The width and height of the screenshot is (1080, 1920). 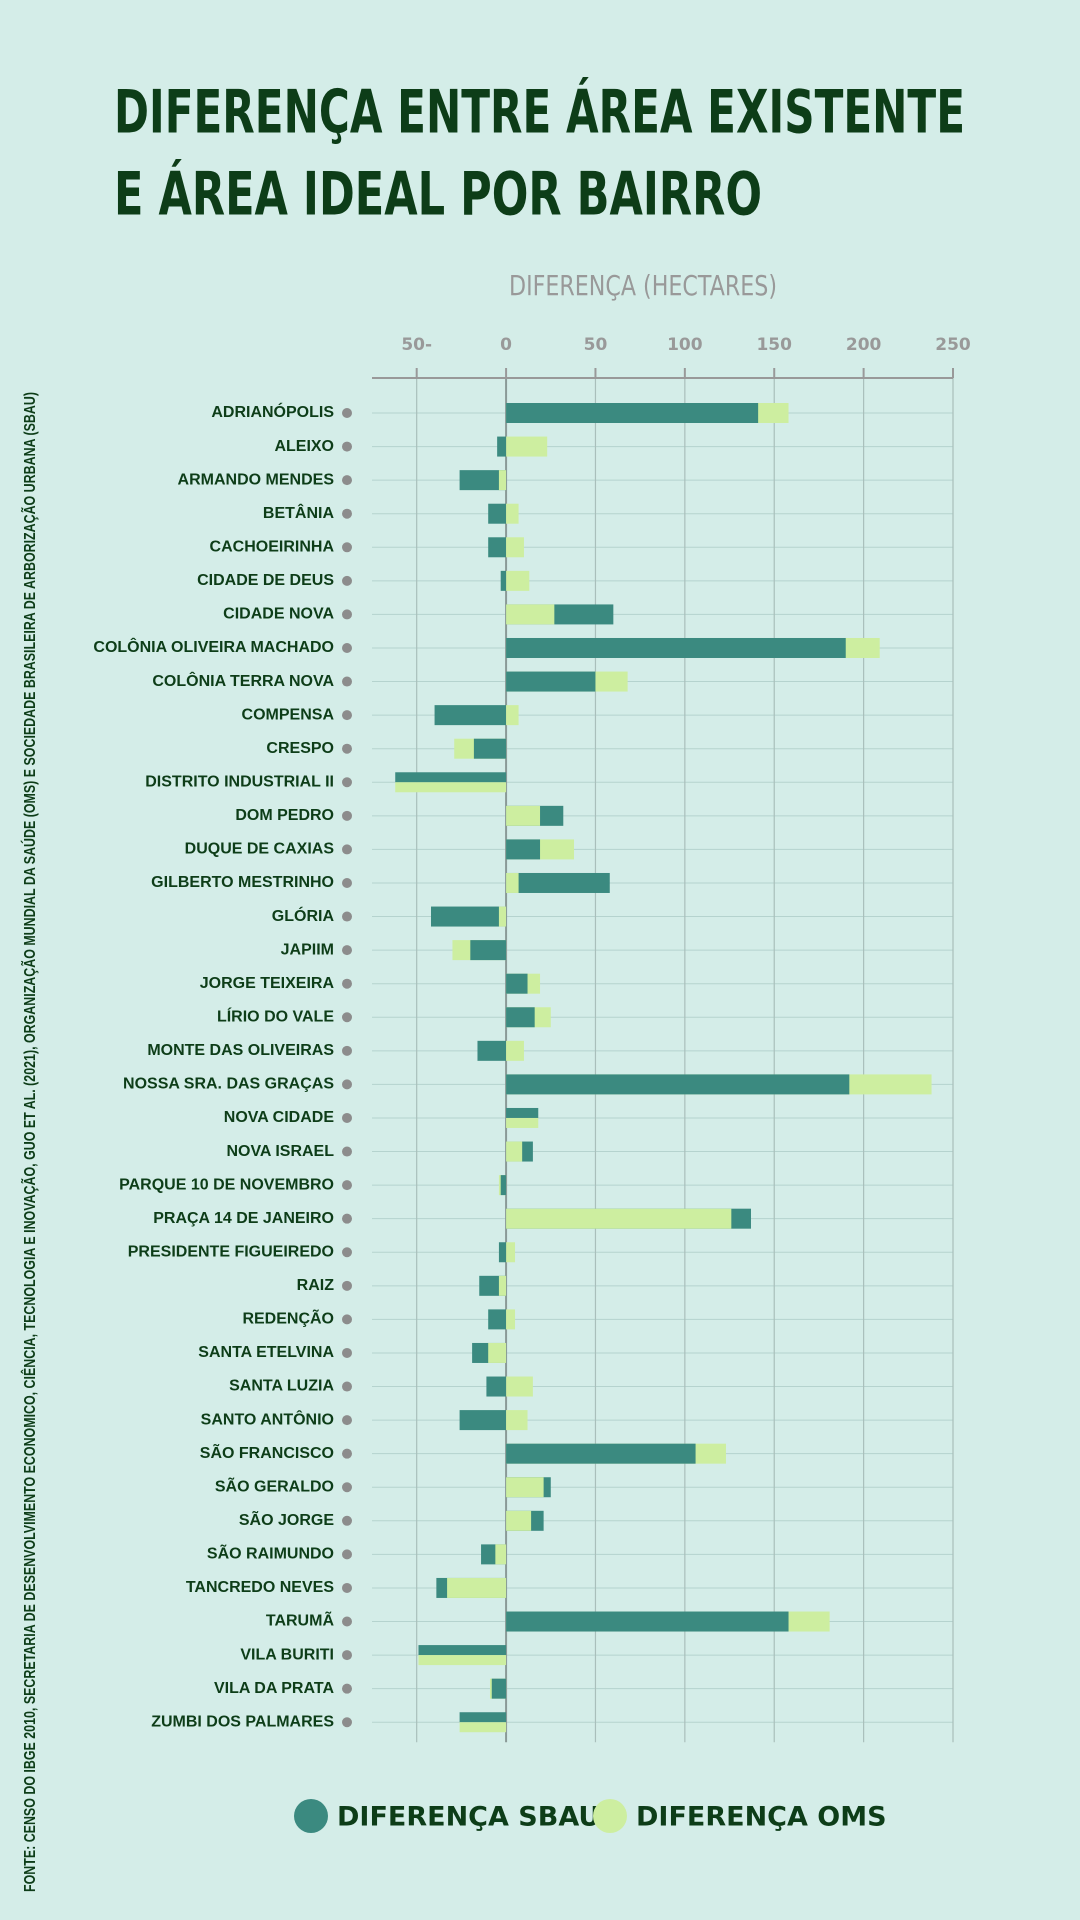 What do you see at coordinates (275, 1015) in the screenshot?
I see `category-label: LÍRIO DO VALE` at bounding box center [275, 1015].